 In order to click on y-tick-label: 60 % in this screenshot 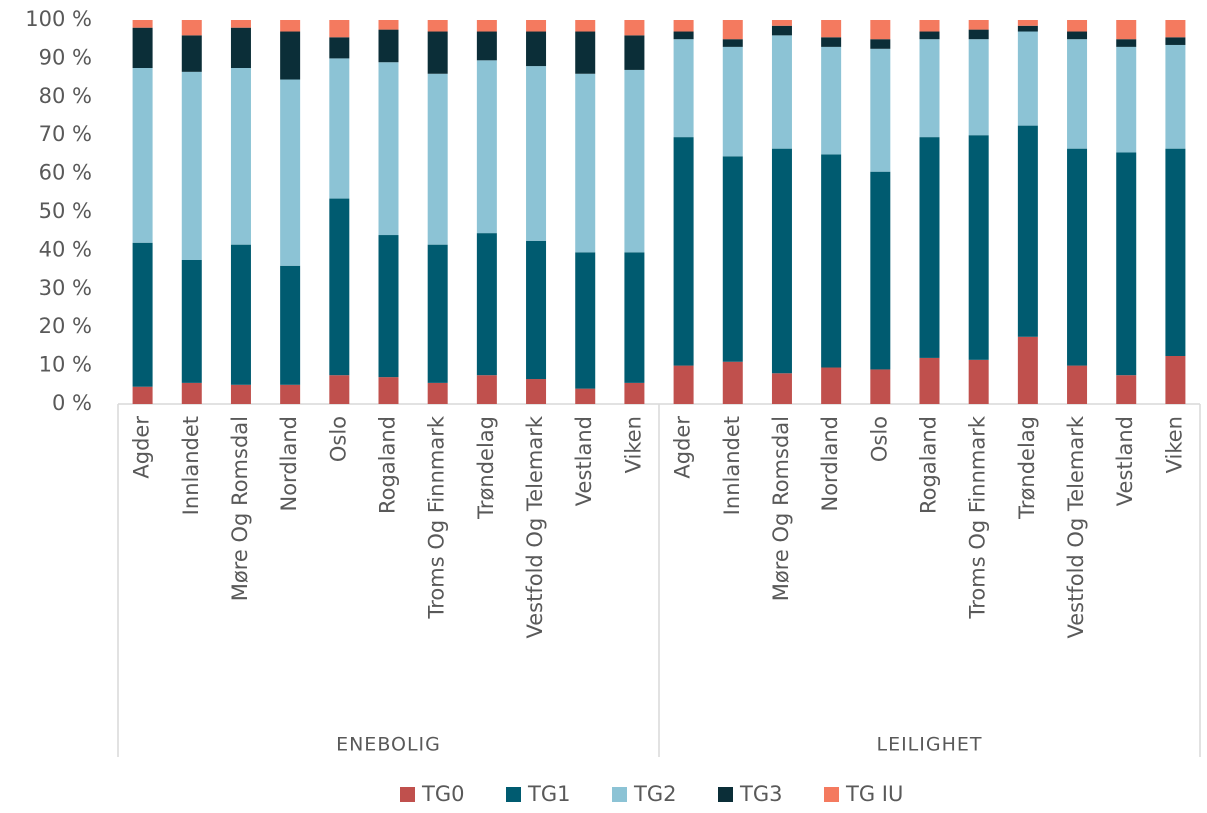, I will do `click(65, 173)`.